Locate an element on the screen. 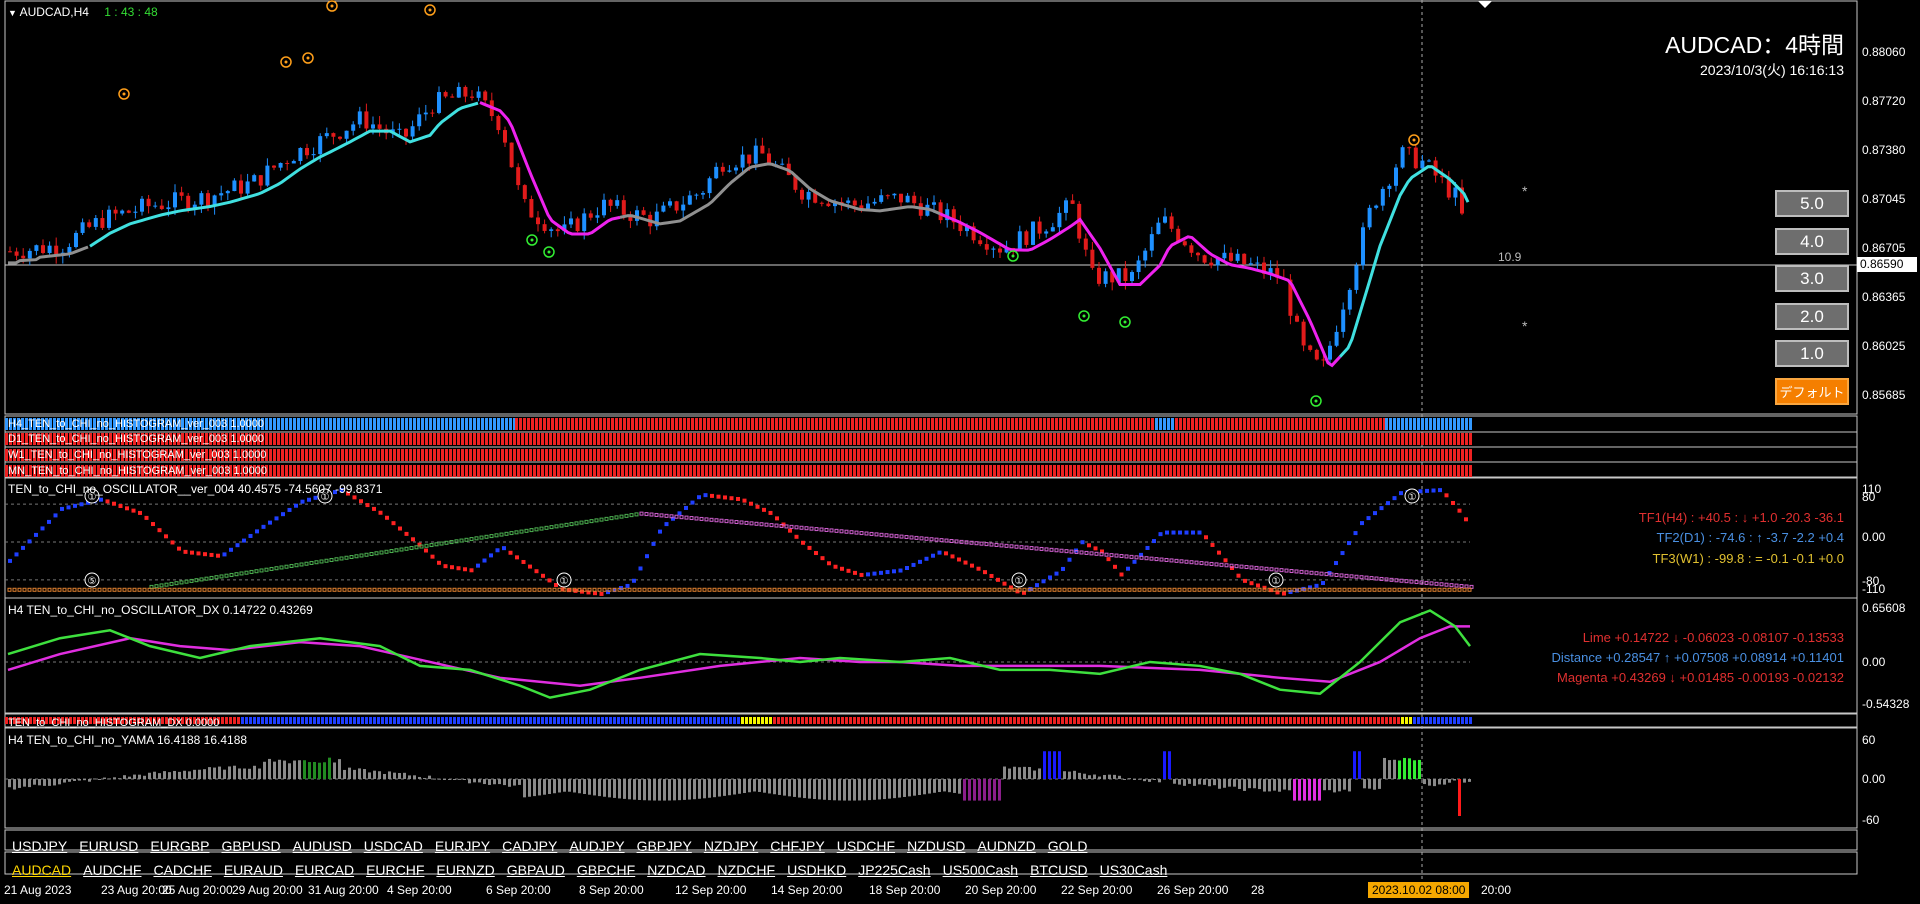 This screenshot has height=904, width=1920. top-signal-icon is located at coordinates (124, 94).